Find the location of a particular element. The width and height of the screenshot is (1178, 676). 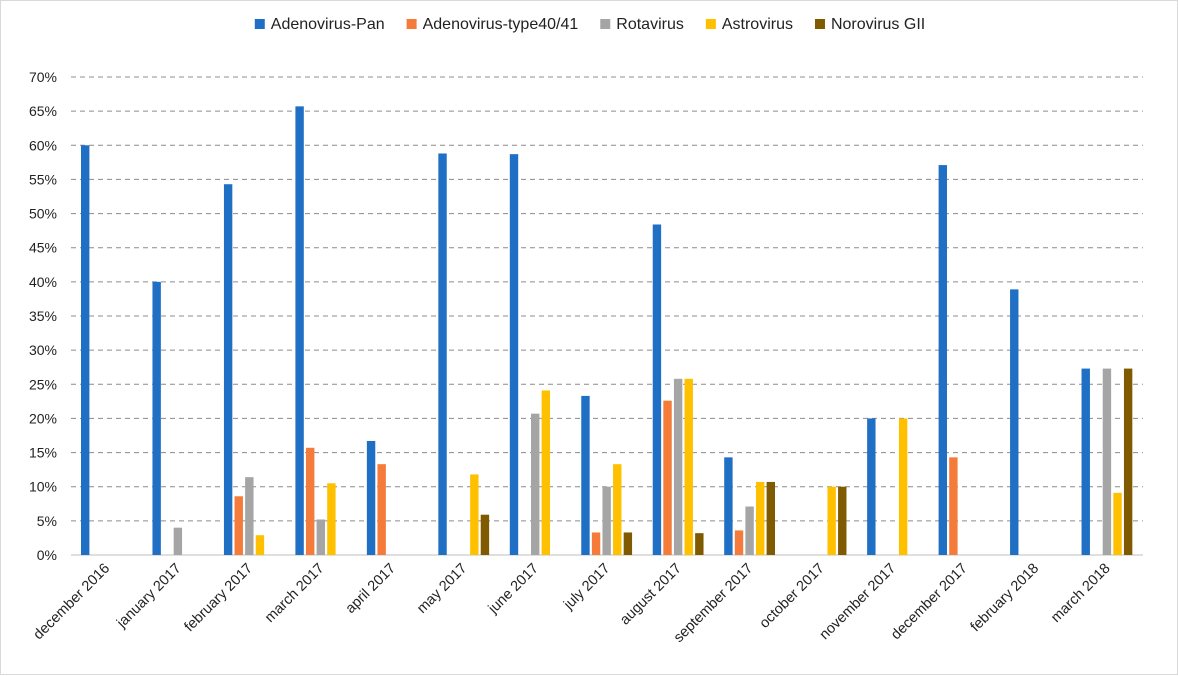

x-category-label: june 2017 is located at coordinates (513, 589).